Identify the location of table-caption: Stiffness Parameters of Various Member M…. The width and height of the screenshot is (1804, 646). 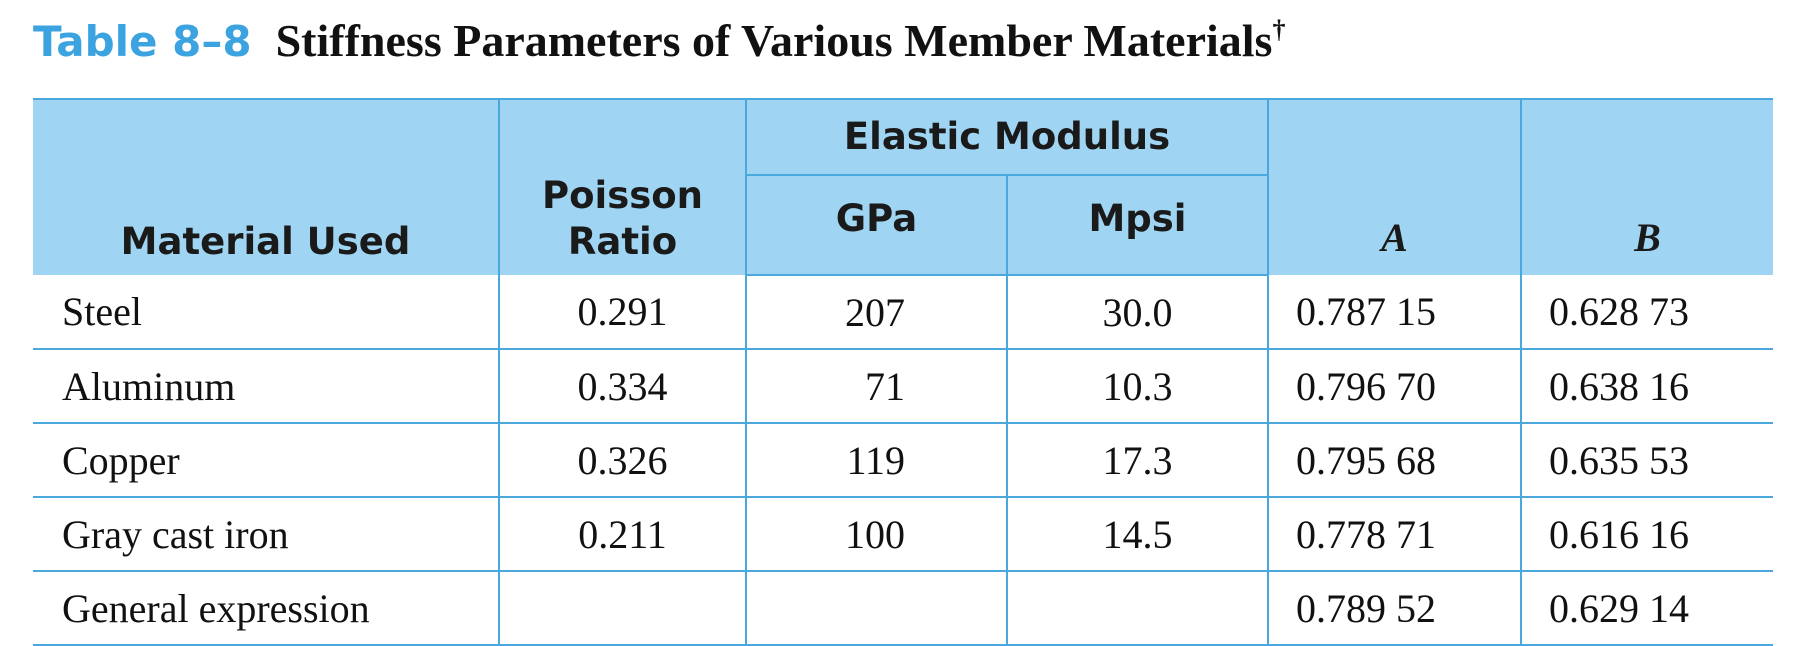
(774, 40).